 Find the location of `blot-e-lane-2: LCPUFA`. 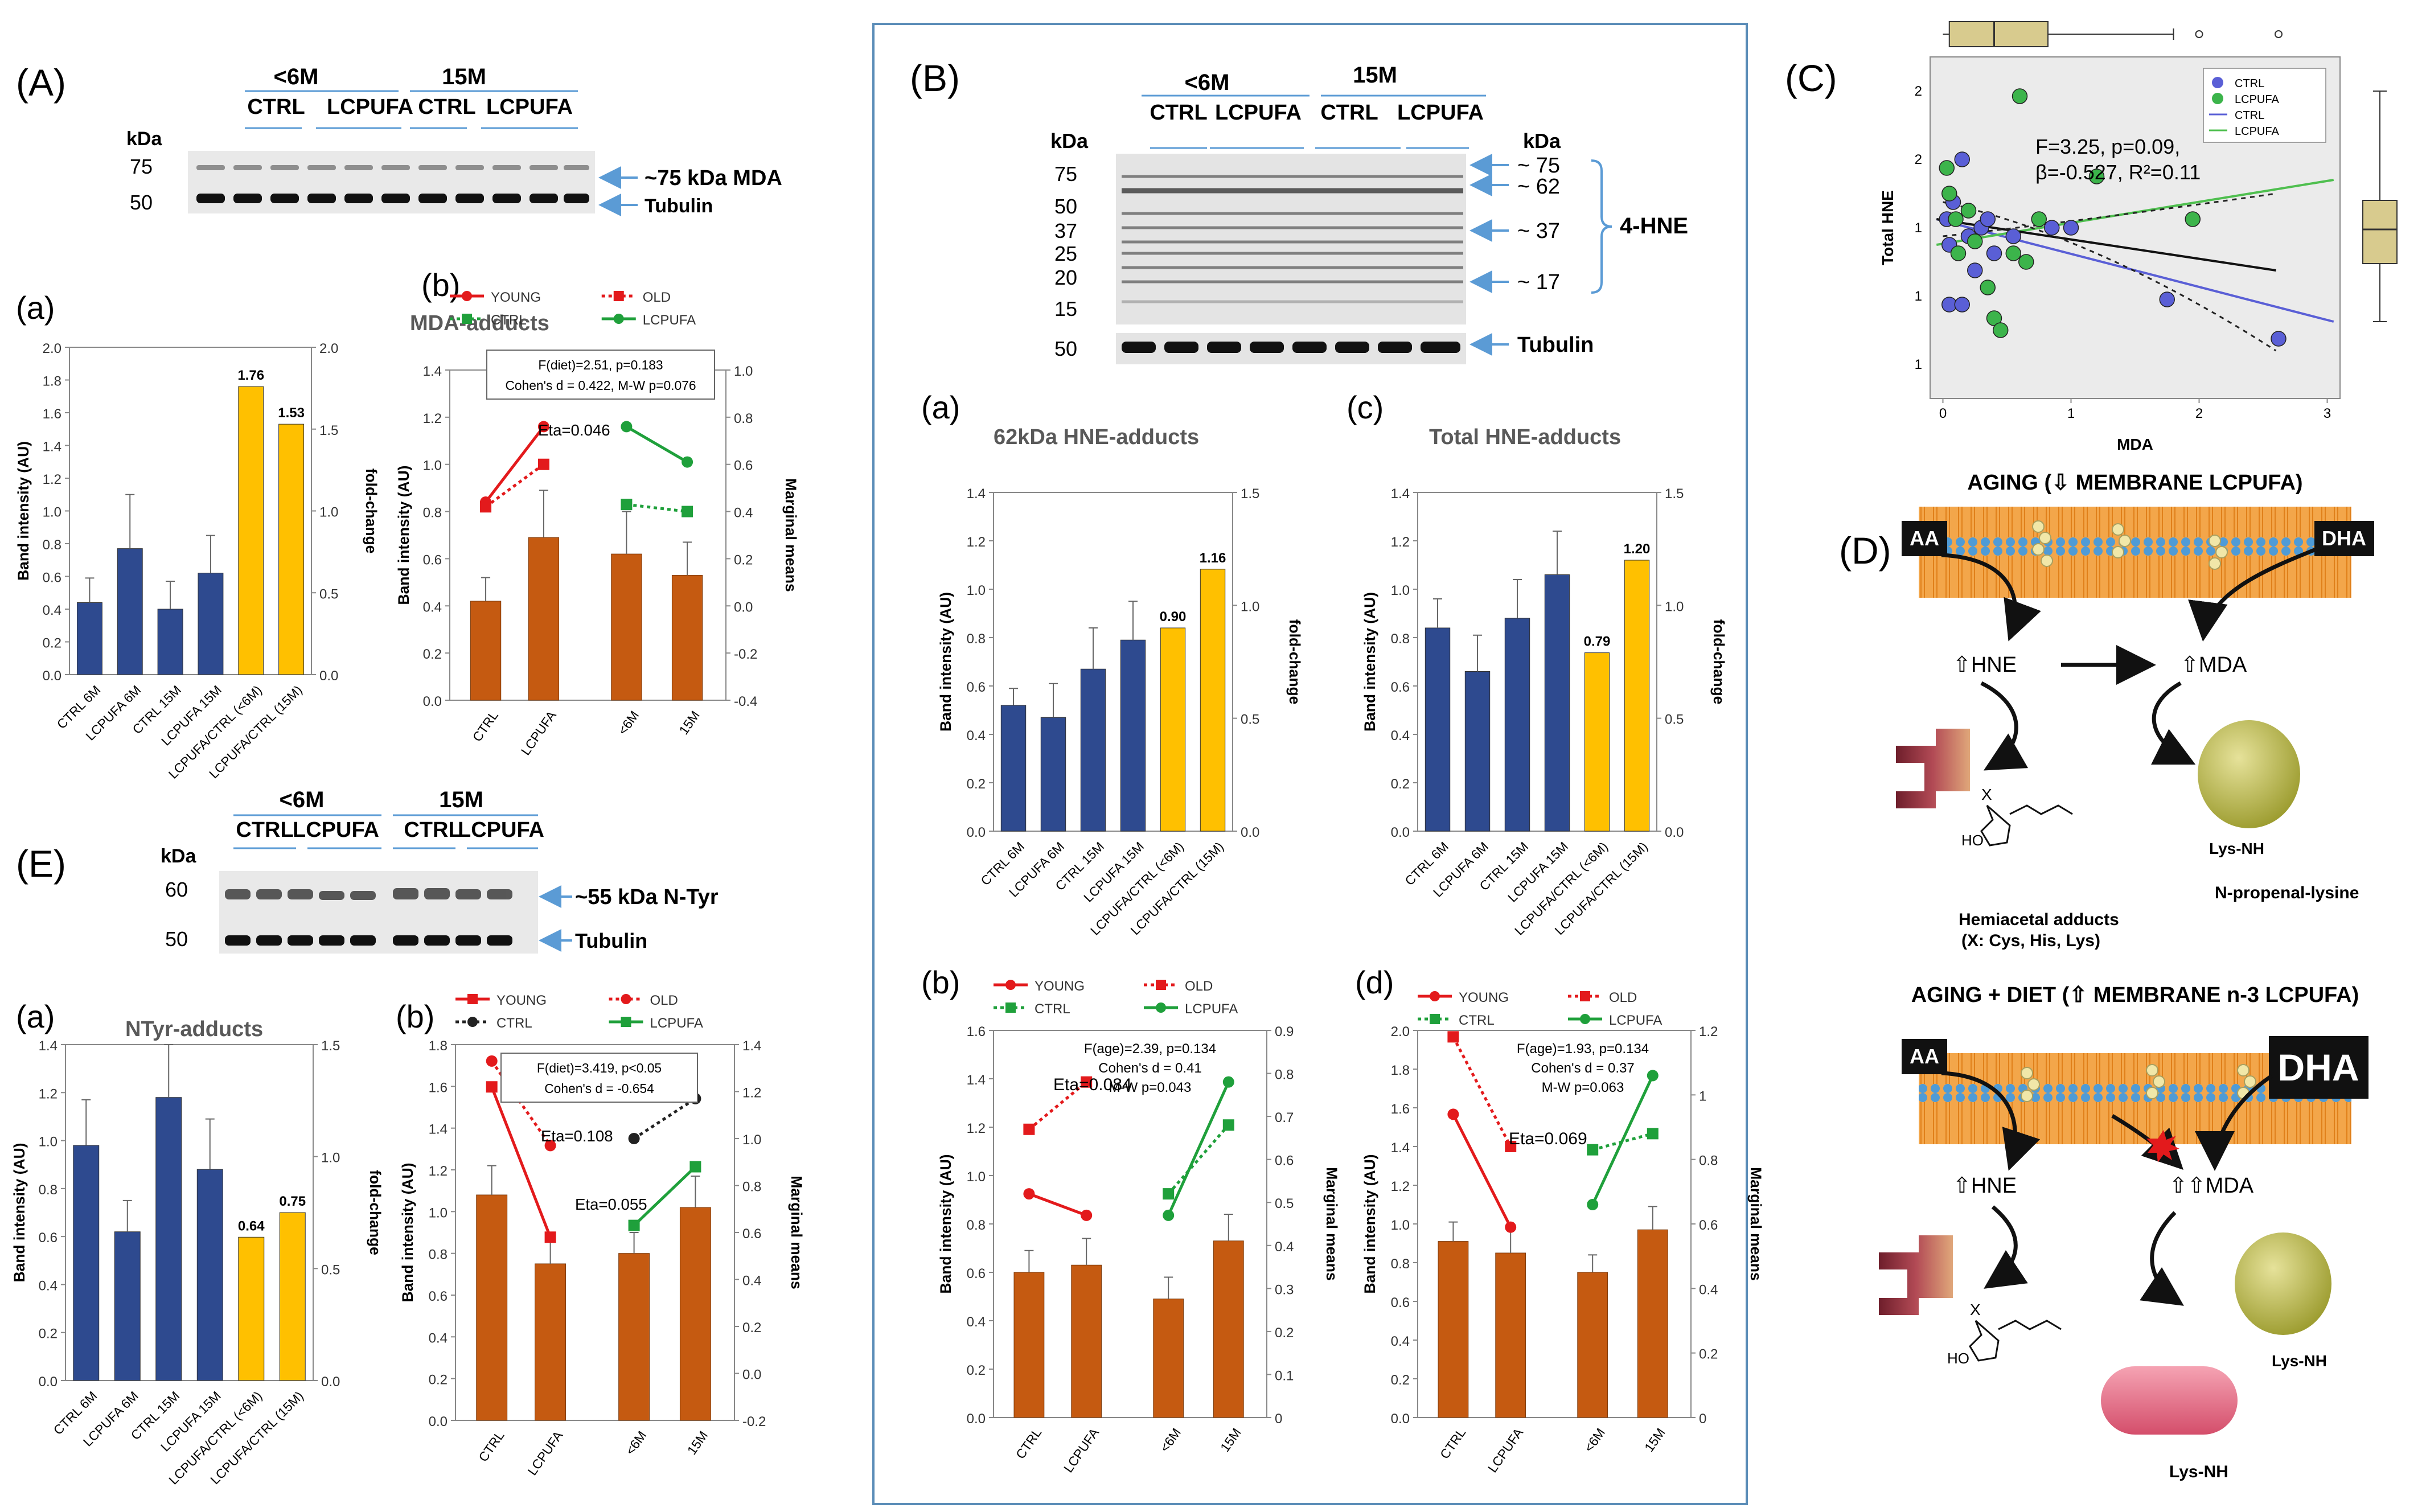

blot-e-lane-2: LCPUFA is located at coordinates (336, 830).